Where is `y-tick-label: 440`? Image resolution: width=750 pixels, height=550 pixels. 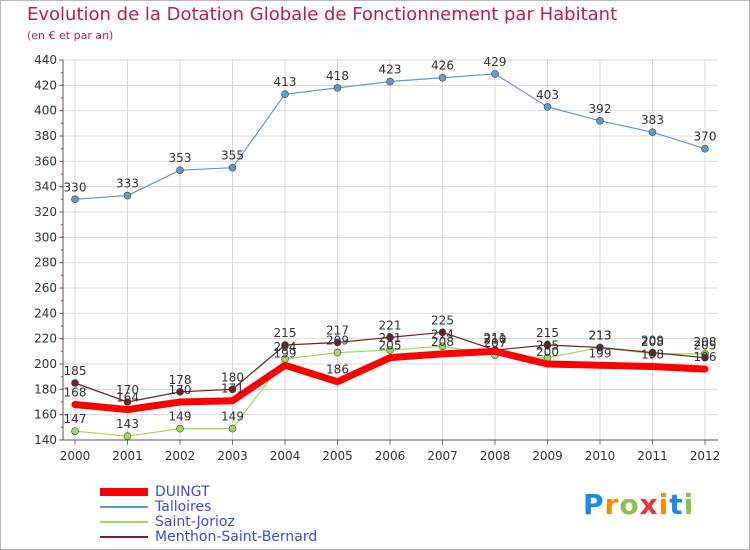
y-tick-label: 440 is located at coordinates (45, 60).